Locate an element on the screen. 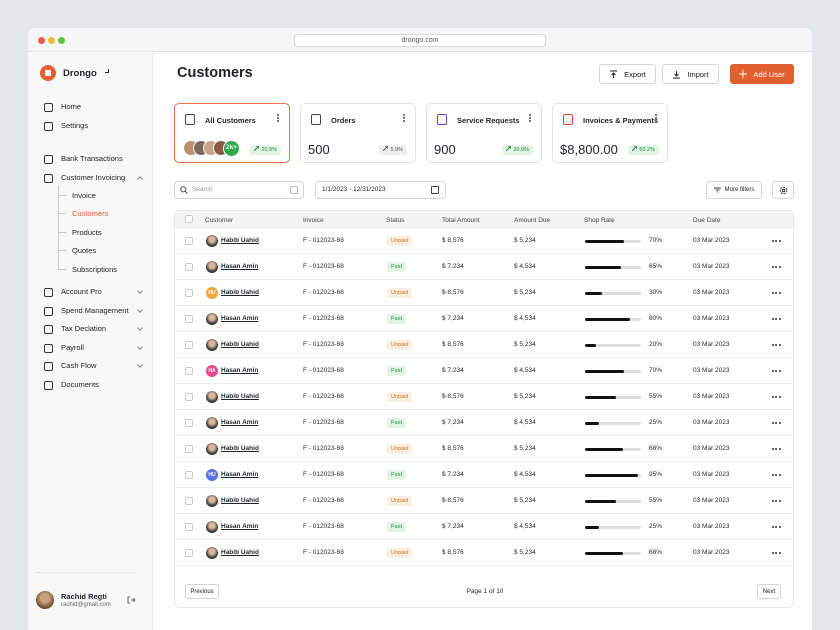 This screenshot has width=840, height=630. sub-nav-item: Customers is located at coordinates (90, 214).